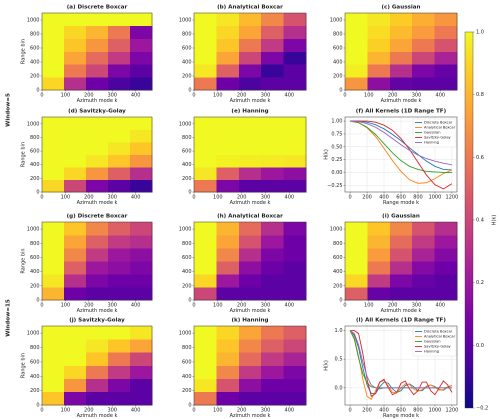 The width and height of the screenshot is (500, 419). Describe the element at coordinates (336, 122) in the screenshot. I see `y-tick-label: 1.00` at that location.